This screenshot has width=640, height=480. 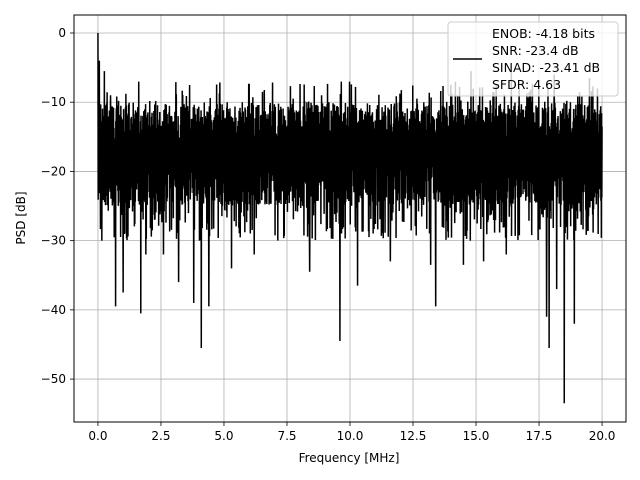 I want to click on legend-box, so click(x=533, y=59).